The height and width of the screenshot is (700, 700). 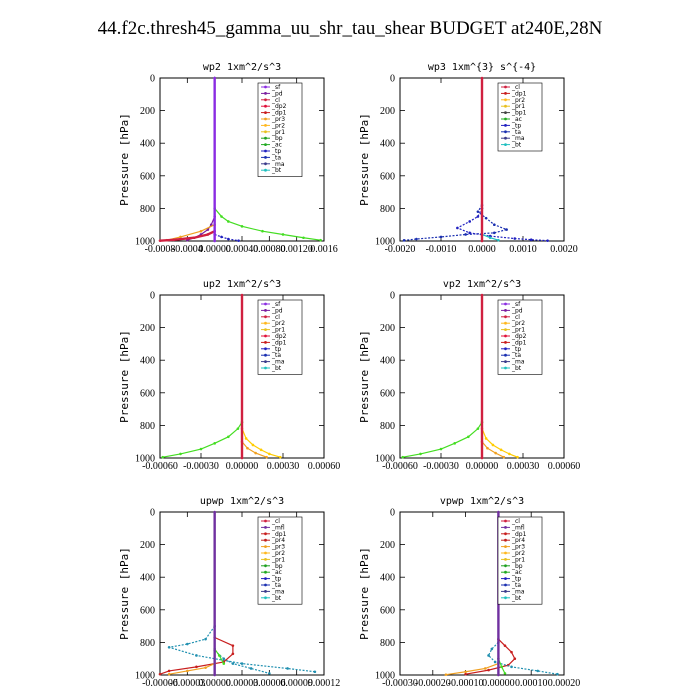 I want to click on panel-title: wp2 1xm^2/s^3, so click(x=242, y=67).